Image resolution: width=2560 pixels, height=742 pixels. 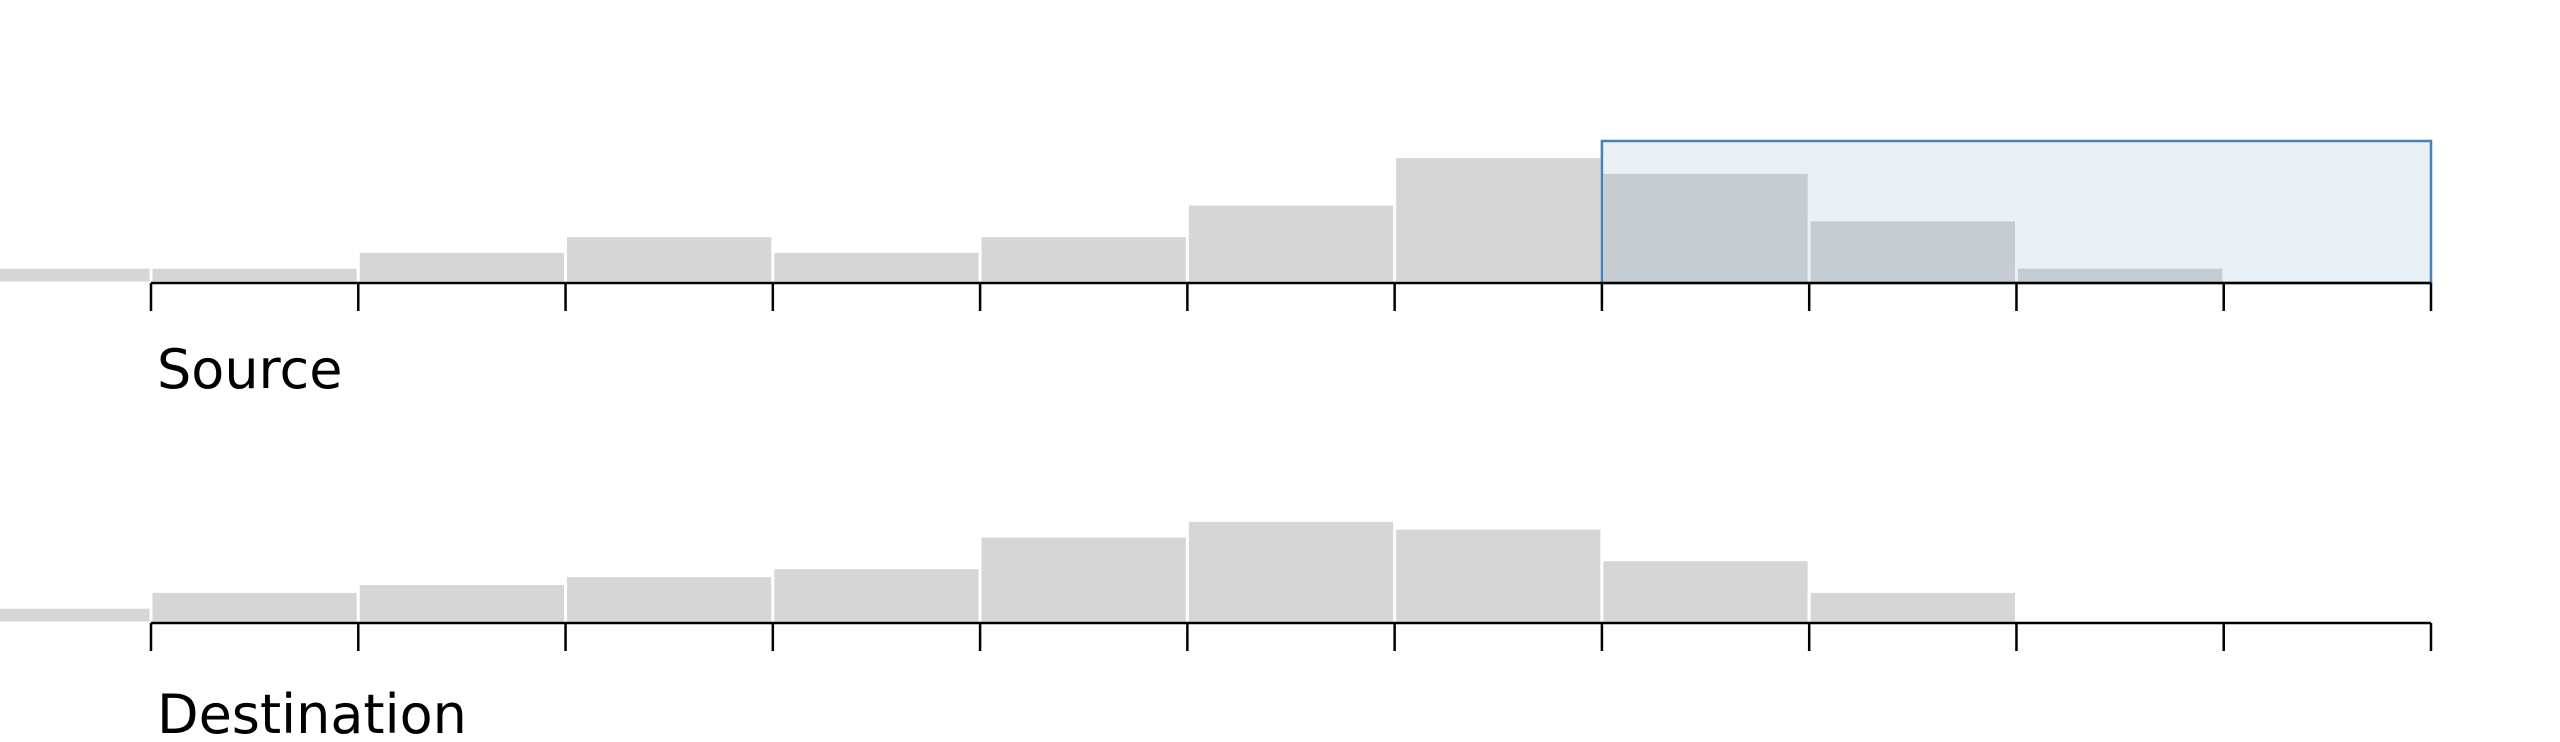 I want to click on destination-title: Destination, so click(x=312, y=712).